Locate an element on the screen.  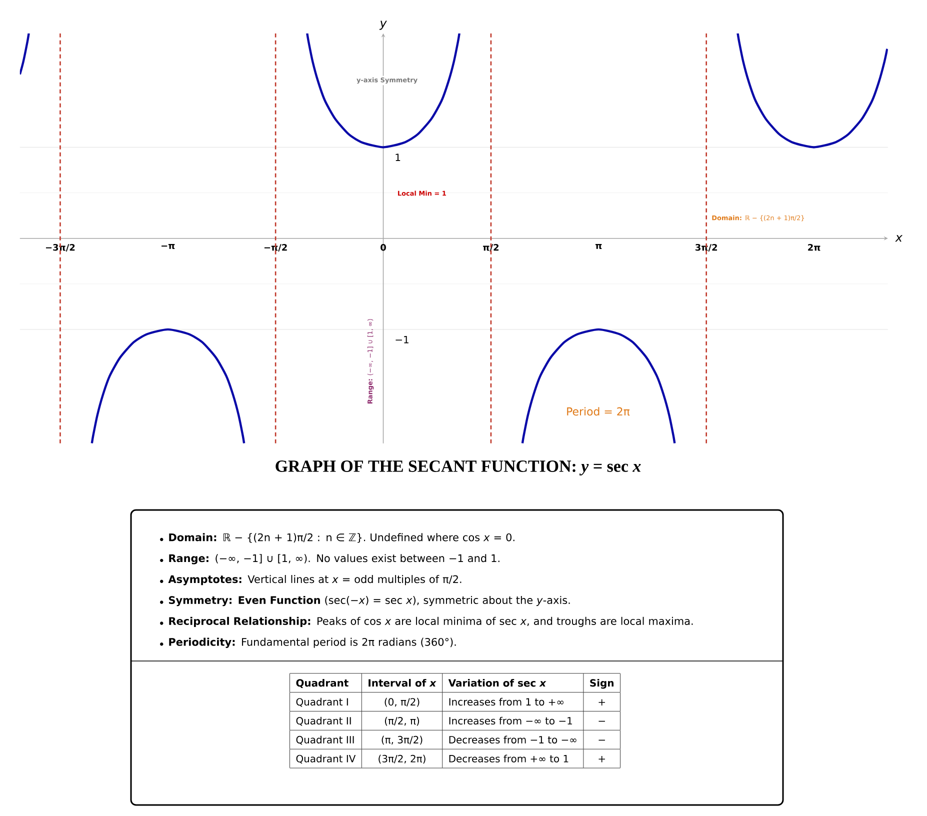
text: (3π/2, 2π) is located at coordinates (402, 759).